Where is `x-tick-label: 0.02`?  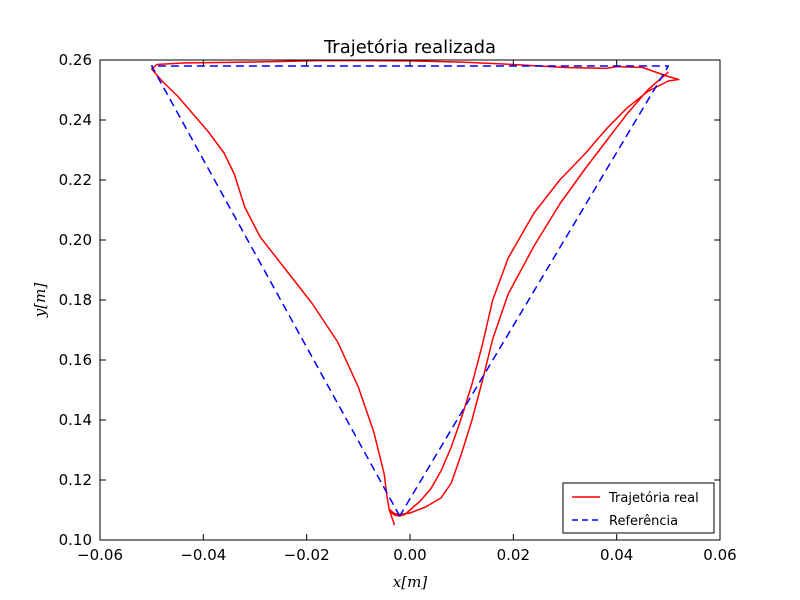 x-tick-label: 0.02 is located at coordinates (513, 555).